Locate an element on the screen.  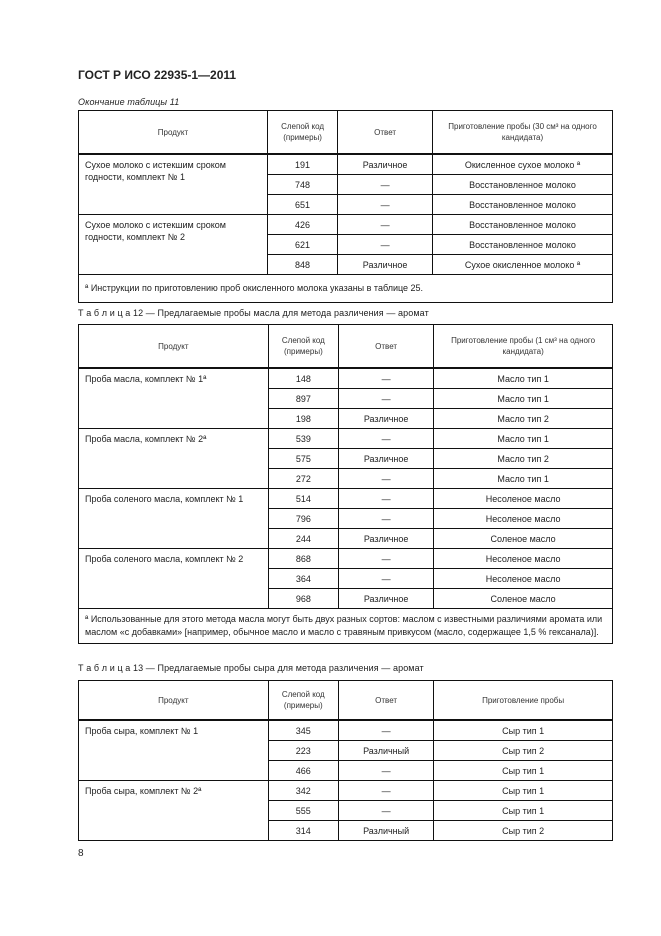
table-row: Проба сыра, комплект № 2ª 342— Сыр тип 1 is located at coordinates (345, 810).